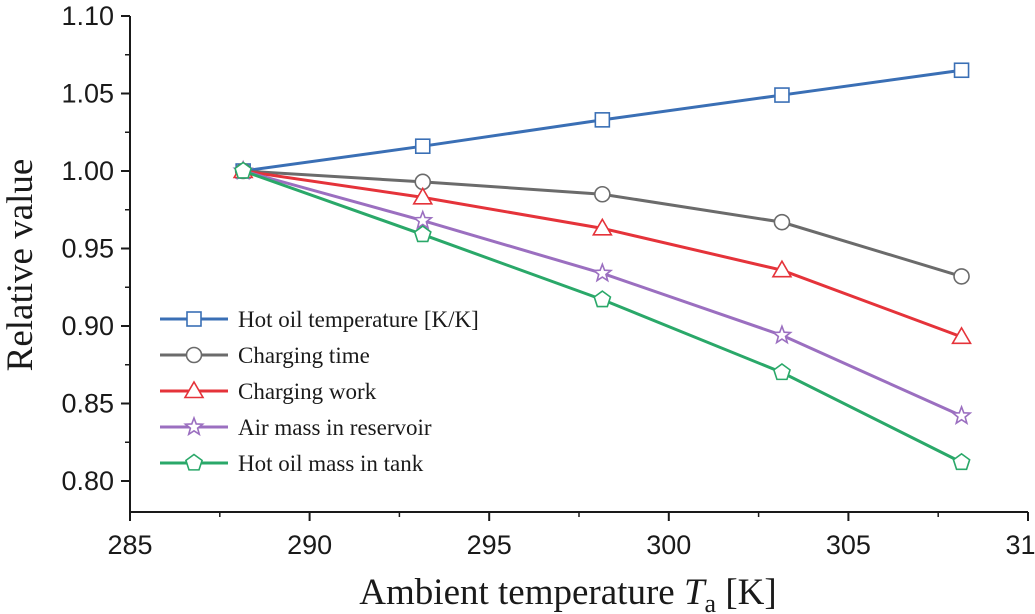  I want to click on x-axis-title-main: Ambient temperature, so click(521, 592).